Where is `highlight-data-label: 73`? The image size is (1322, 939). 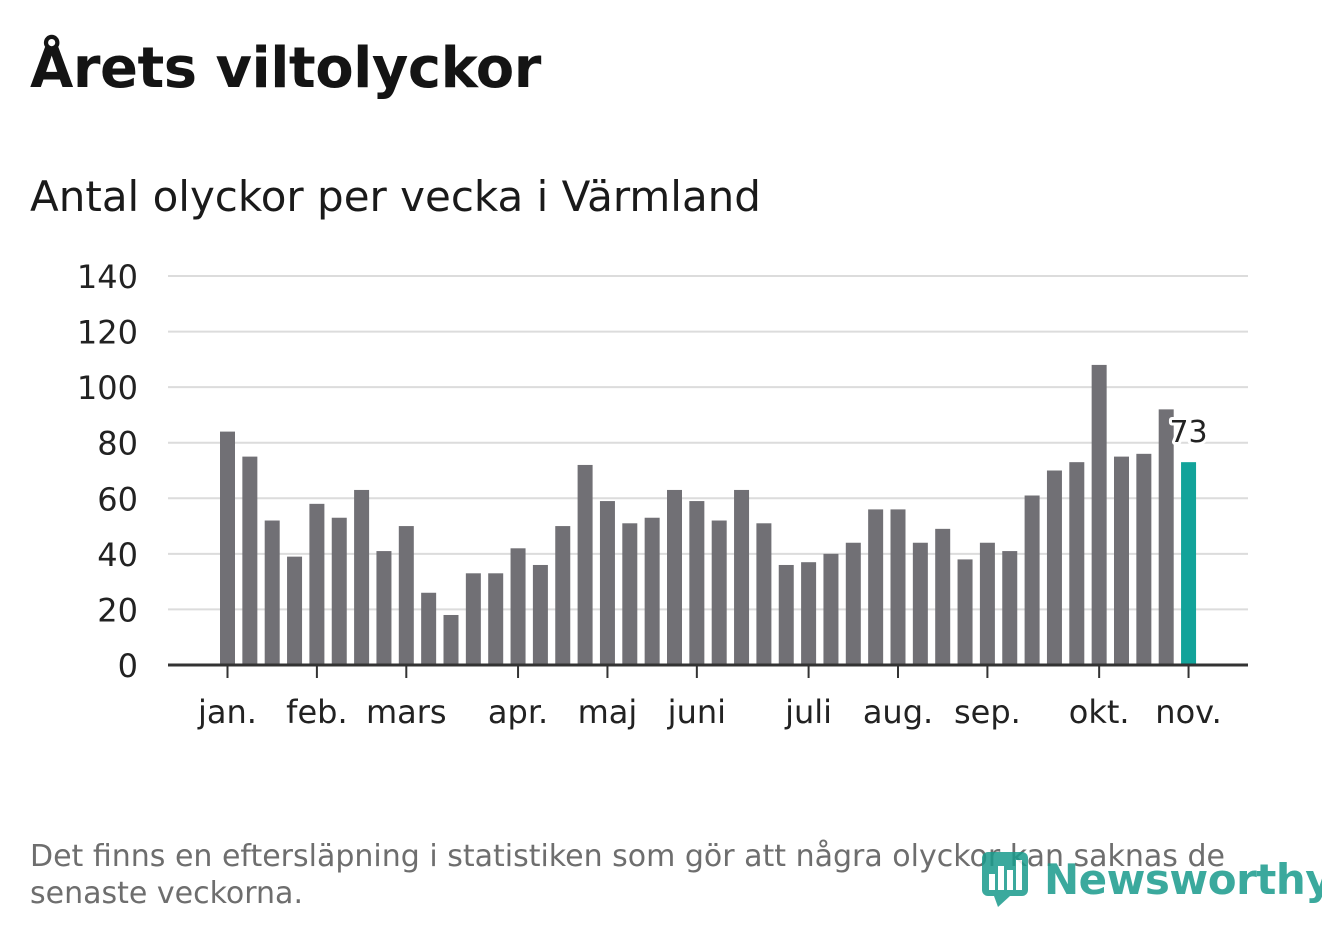 highlight-data-label: 73 is located at coordinates (1188, 432).